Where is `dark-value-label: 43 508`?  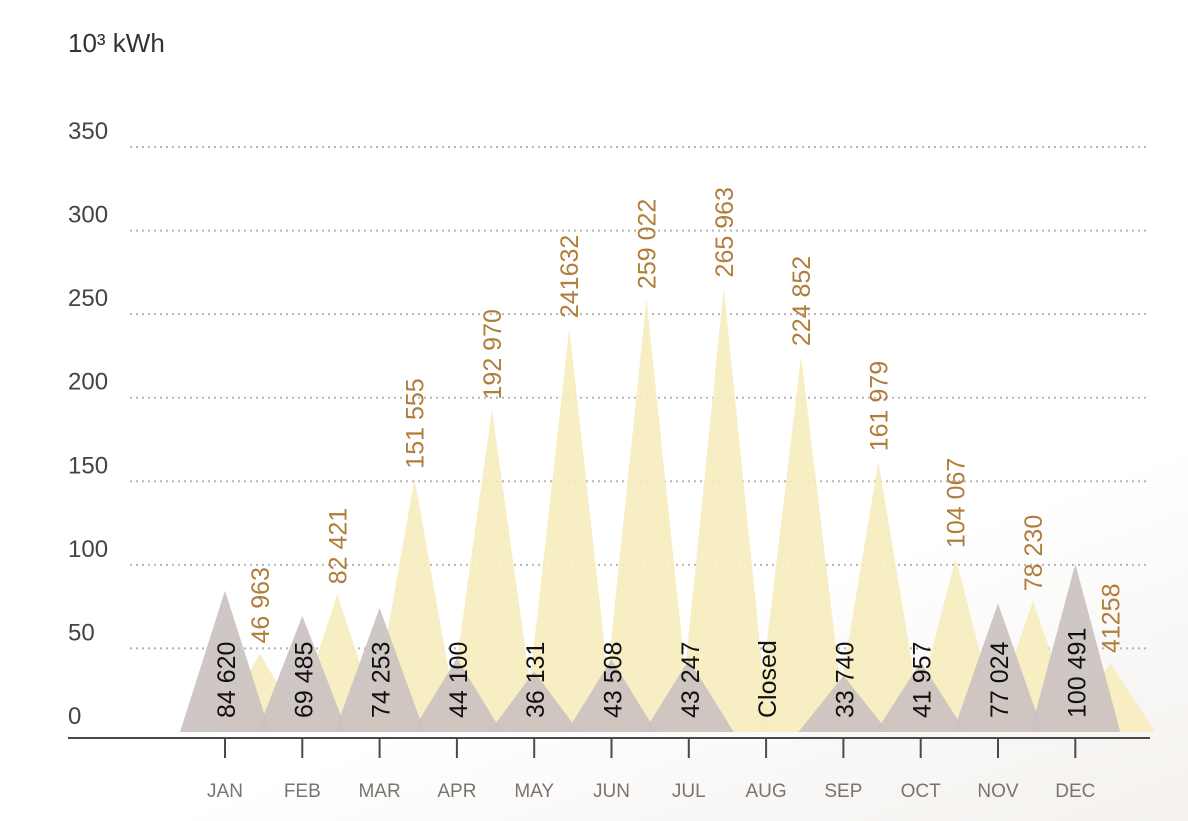
dark-value-label: 43 508 is located at coordinates (614, 680).